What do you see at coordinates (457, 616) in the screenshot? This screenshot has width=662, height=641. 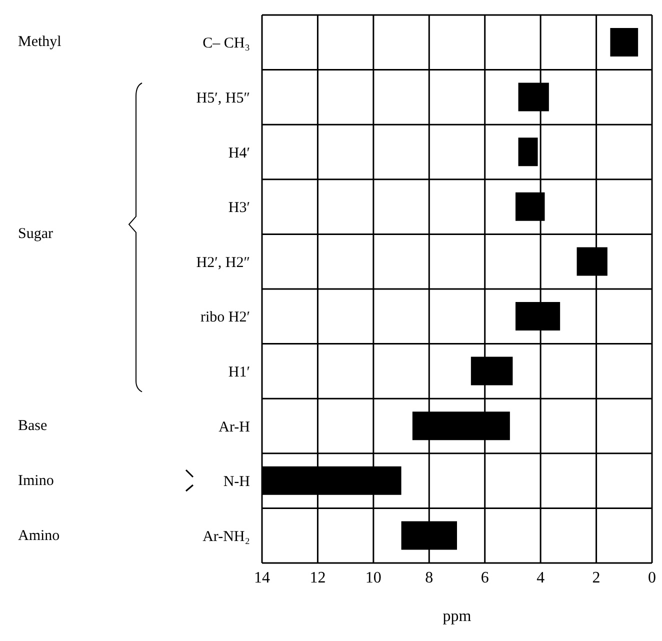 I see `x-axis-title: ppm` at bounding box center [457, 616].